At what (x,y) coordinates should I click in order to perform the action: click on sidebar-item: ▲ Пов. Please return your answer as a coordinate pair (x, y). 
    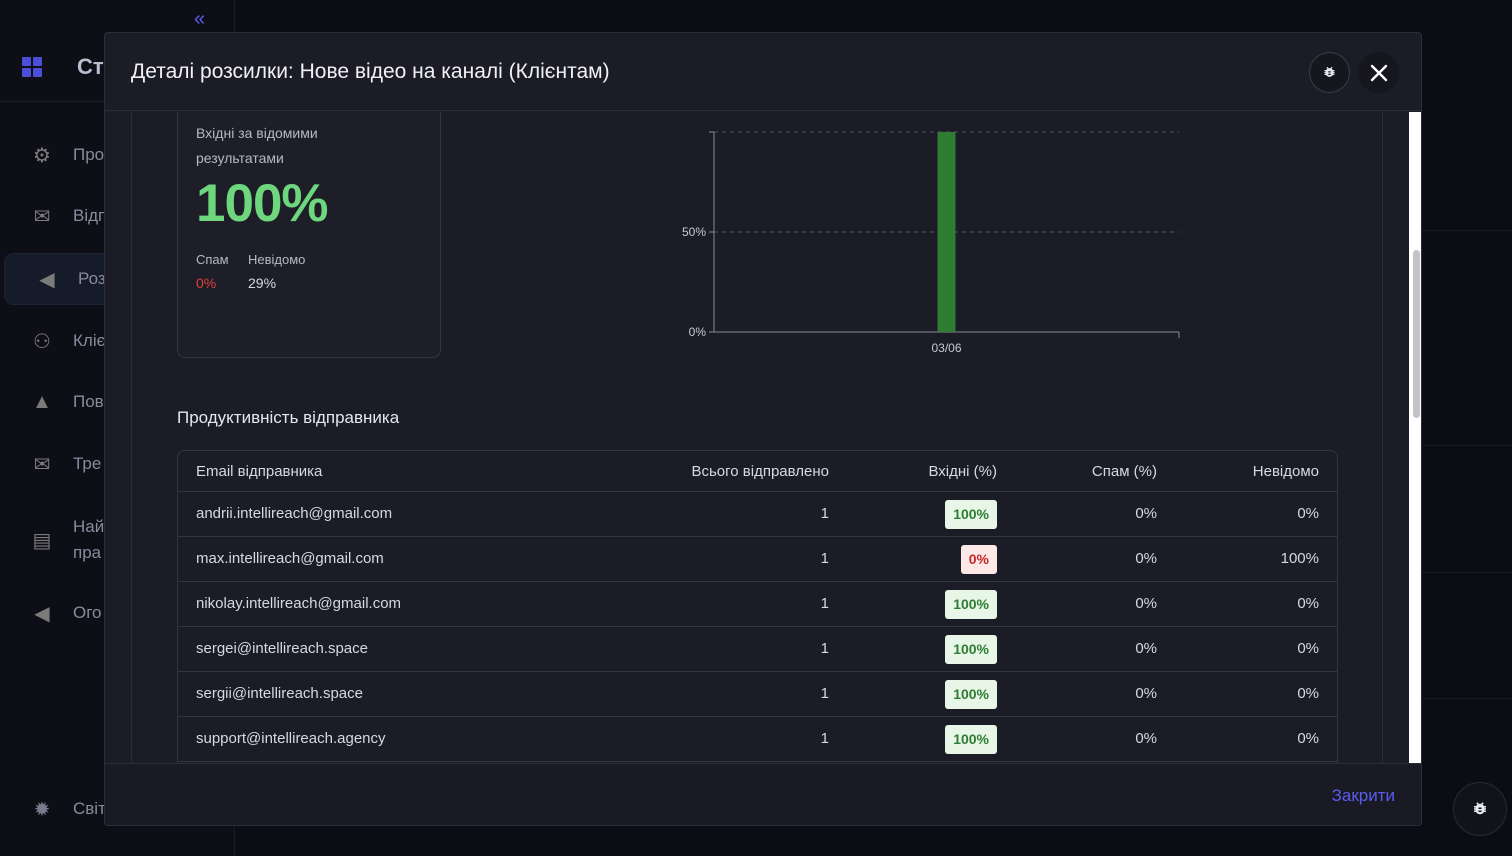
    Looking at the image, I should click on (117, 402).